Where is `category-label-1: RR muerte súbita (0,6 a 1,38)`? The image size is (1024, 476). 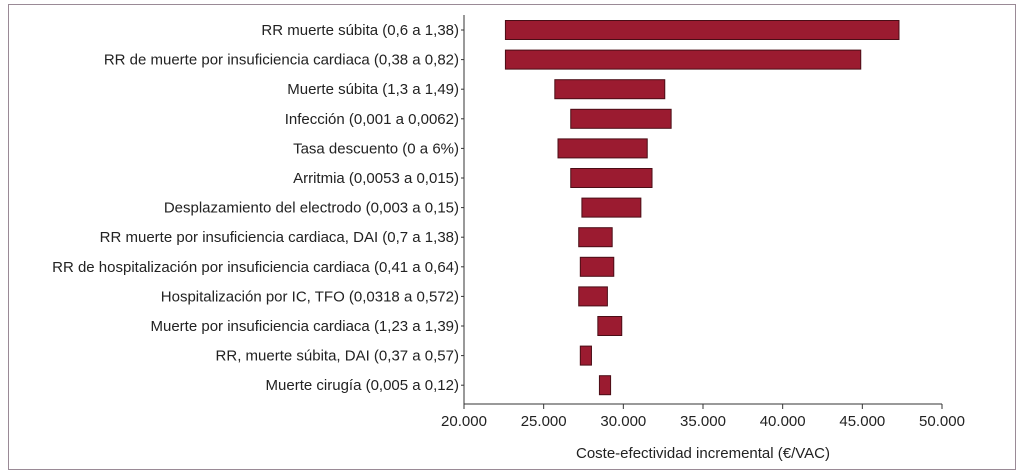
category-label-1: RR muerte súbita (0,6 a 1,38) is located at coordinates (360, 30).